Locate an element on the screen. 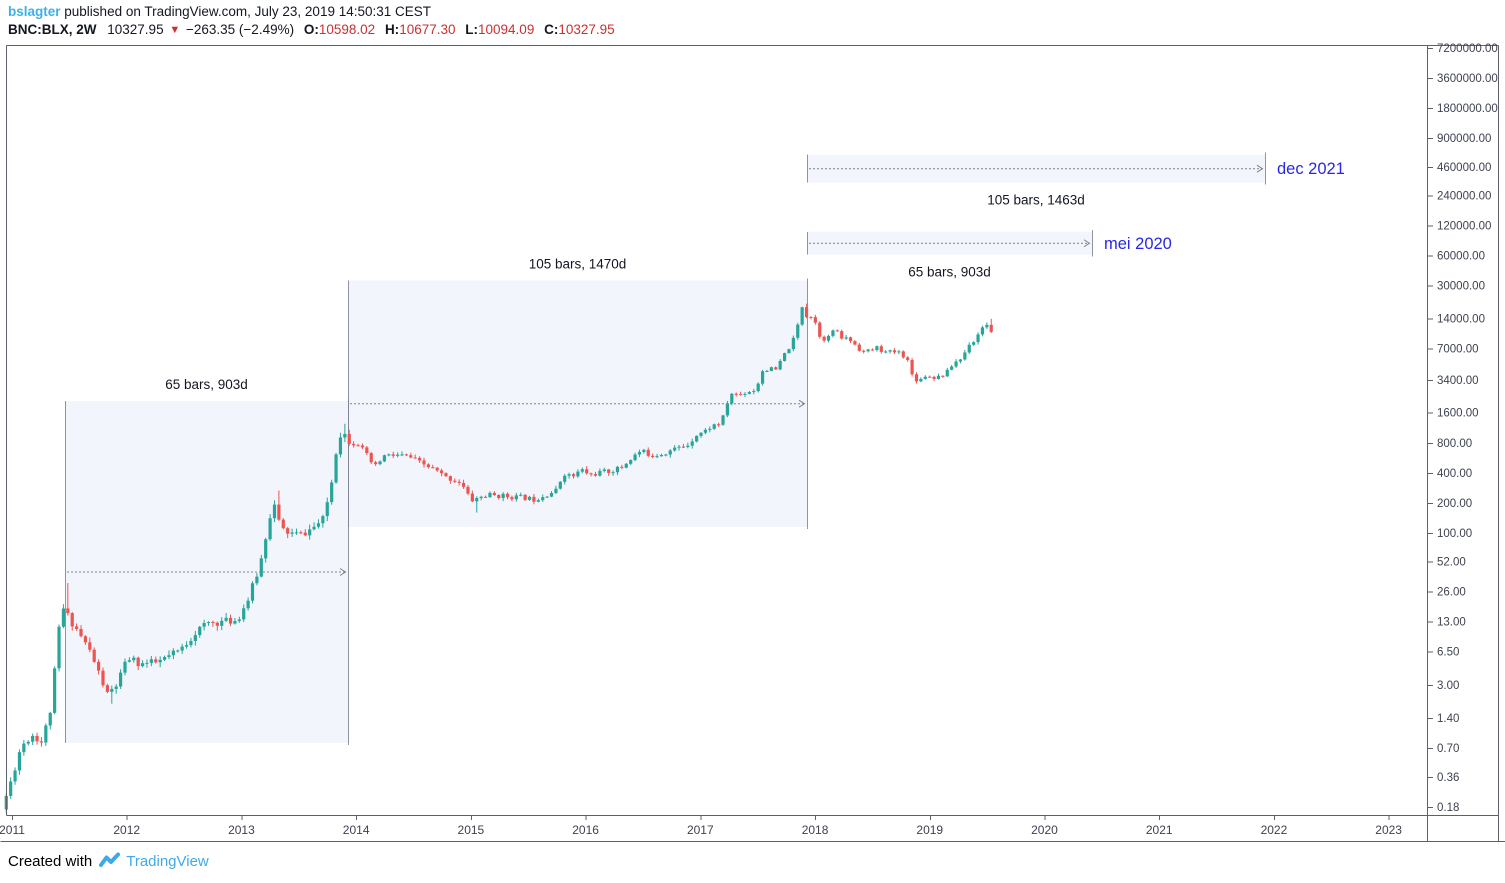 Image resolution: width=1505 pixels, height=883 pixels. price-axis-label: 7000.00 is located at coordinates (1458, 350).